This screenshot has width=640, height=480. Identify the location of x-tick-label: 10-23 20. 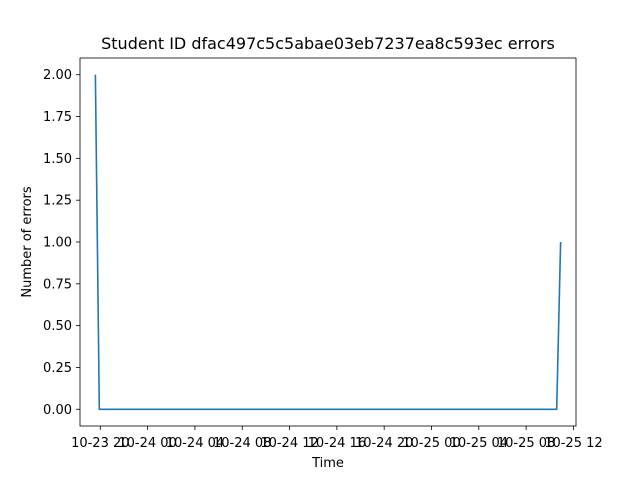
(100, 443).